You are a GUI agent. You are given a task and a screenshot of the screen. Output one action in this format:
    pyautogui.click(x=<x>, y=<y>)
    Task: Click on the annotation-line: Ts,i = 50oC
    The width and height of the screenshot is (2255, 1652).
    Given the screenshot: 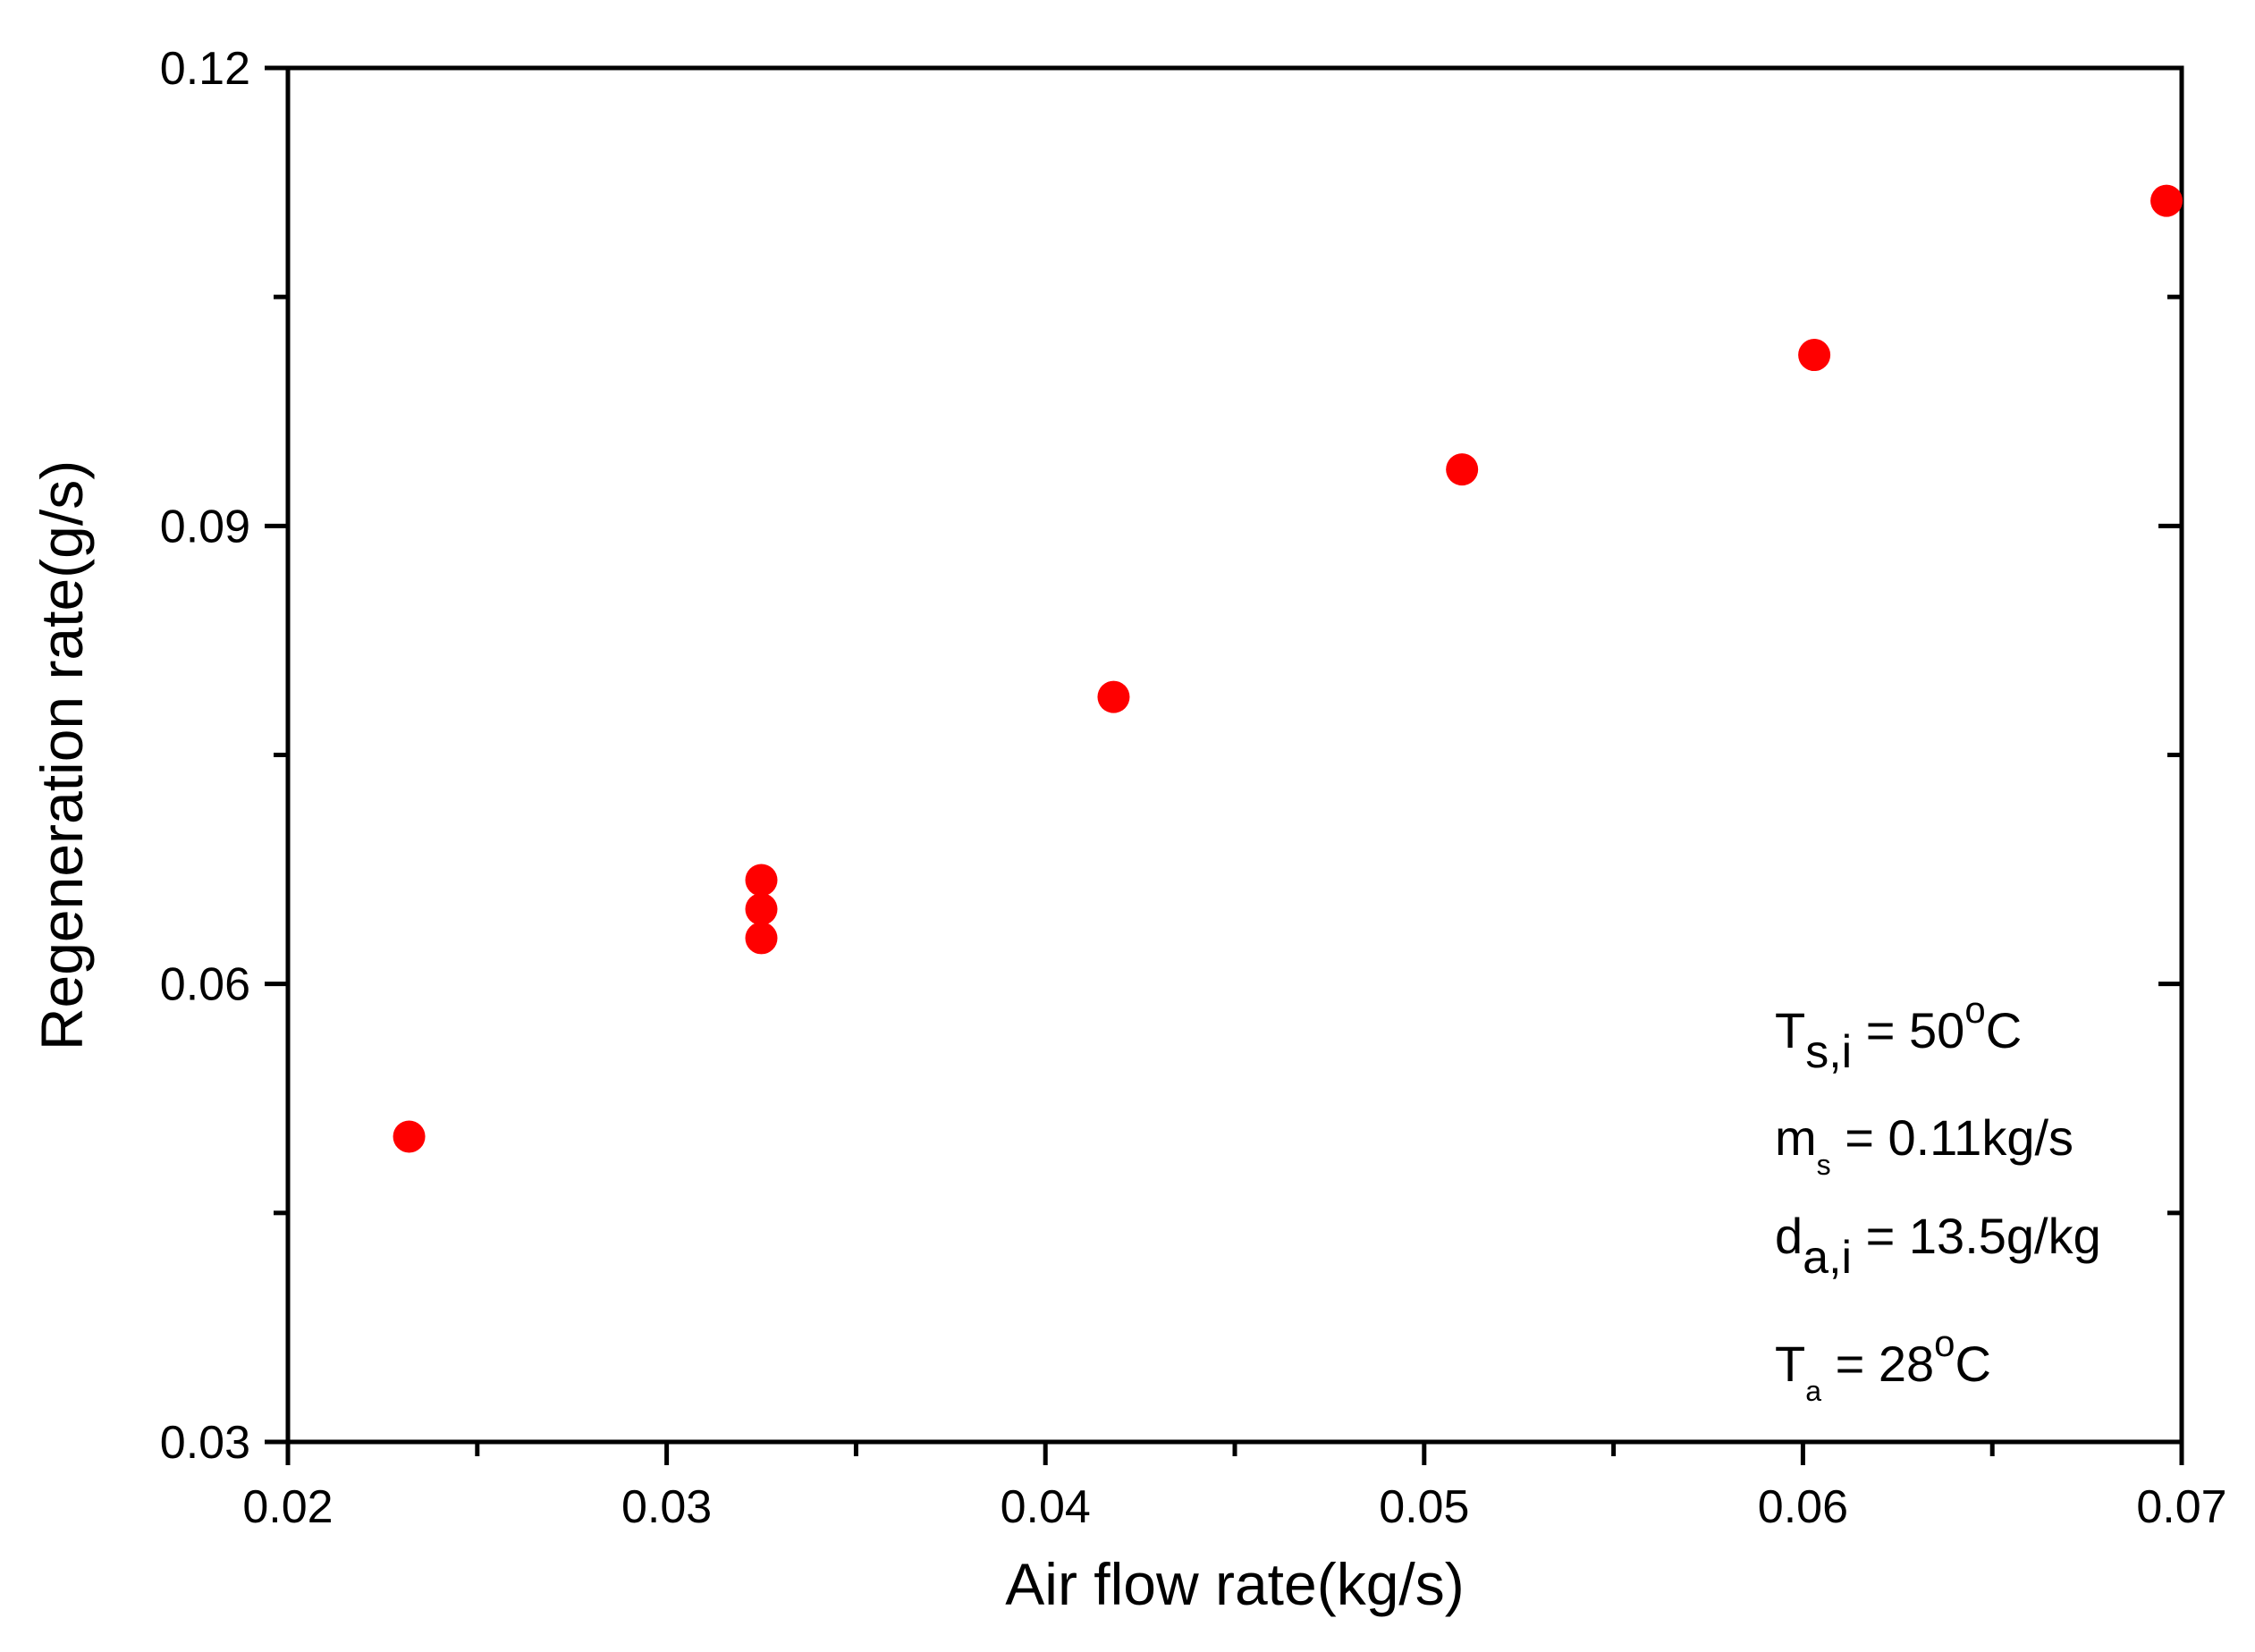 What is the action you would take?
    pyautogui.click(x=1899, y=1033)
    